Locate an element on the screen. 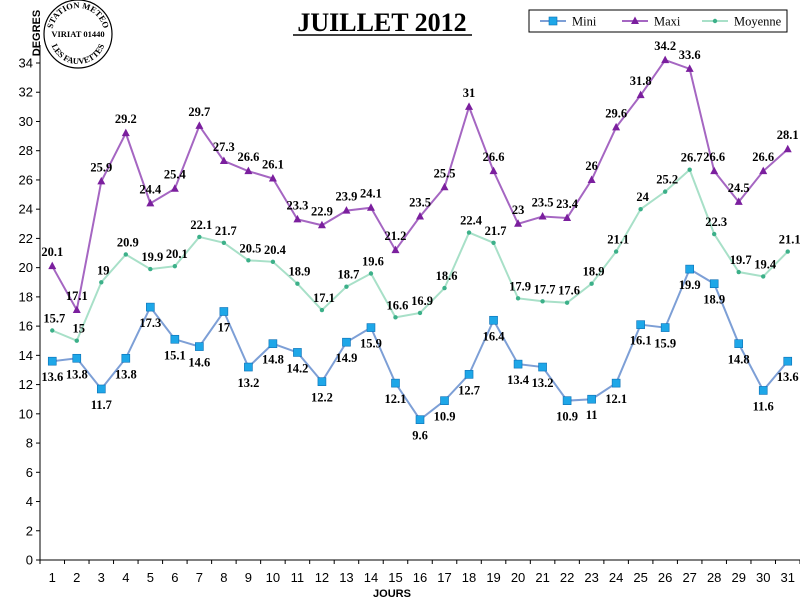 The width and height of the screenshot is (800, 604). y-tick-label: 20 is located at coordinates (26, 267).